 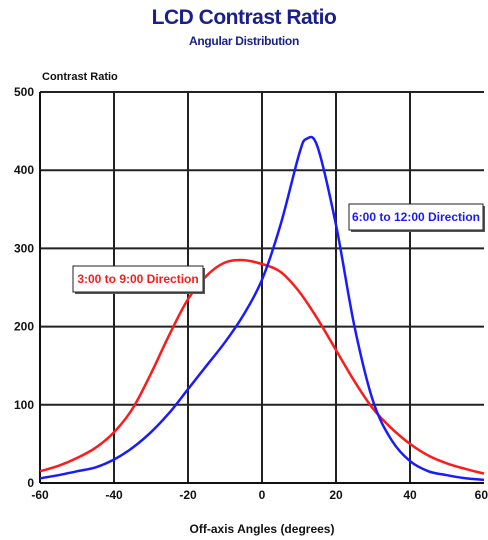 I want to click on x-tick-label: 20, so click(x=336, y=495).